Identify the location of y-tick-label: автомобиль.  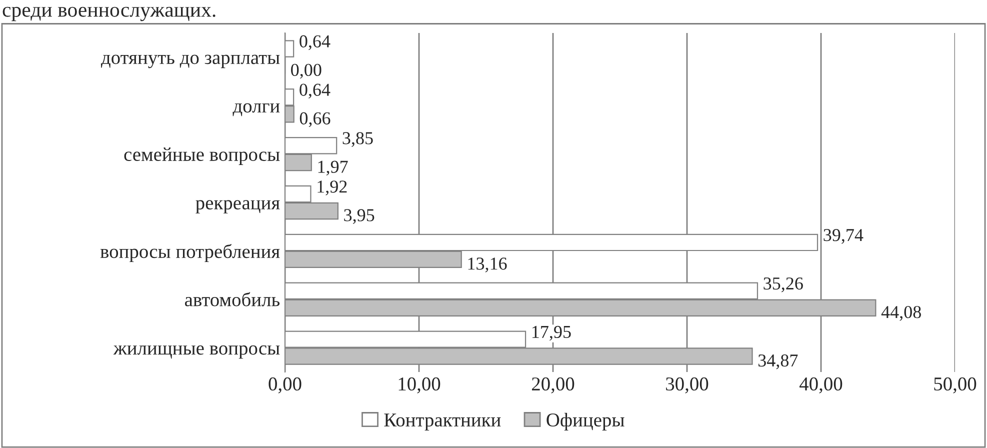
(232, 299).